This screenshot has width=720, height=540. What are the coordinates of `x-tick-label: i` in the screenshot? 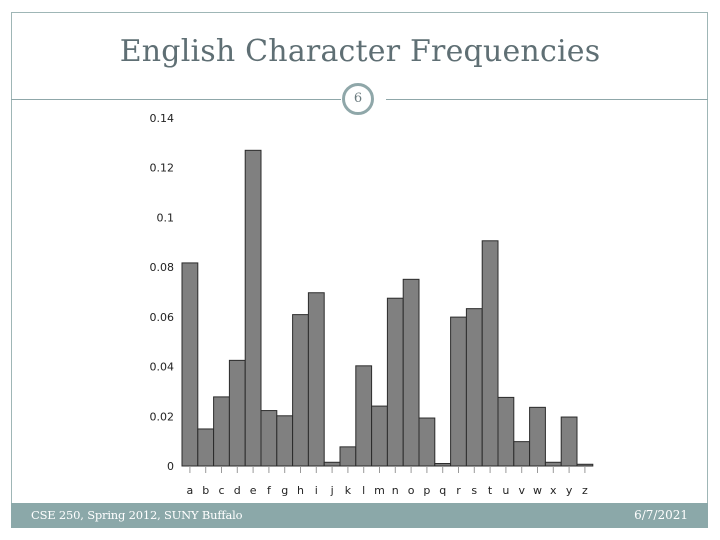 It's located at (316, 490).